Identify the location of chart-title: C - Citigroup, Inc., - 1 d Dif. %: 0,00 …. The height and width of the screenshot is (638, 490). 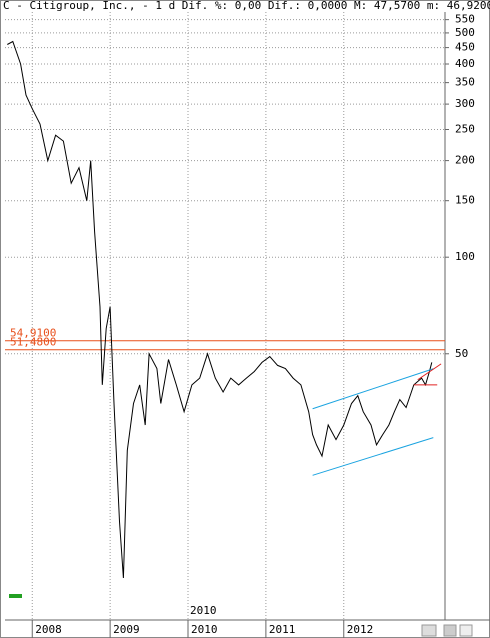
(246, 6).